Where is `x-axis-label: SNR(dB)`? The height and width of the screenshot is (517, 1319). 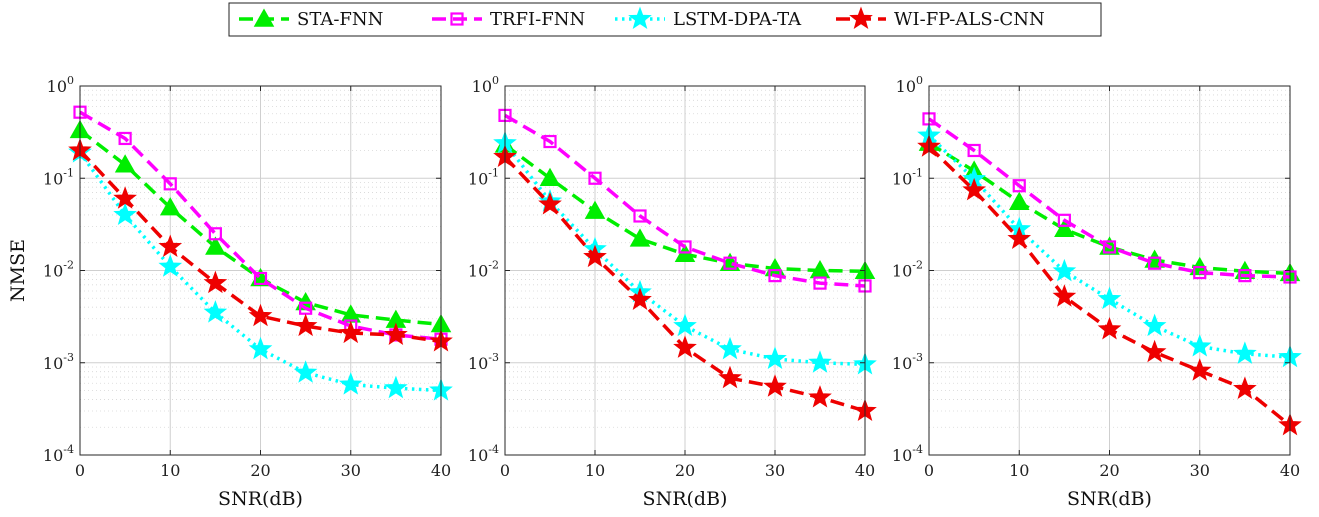
x-axis-label: SNR(dB) is located at coordinates (685, 499).